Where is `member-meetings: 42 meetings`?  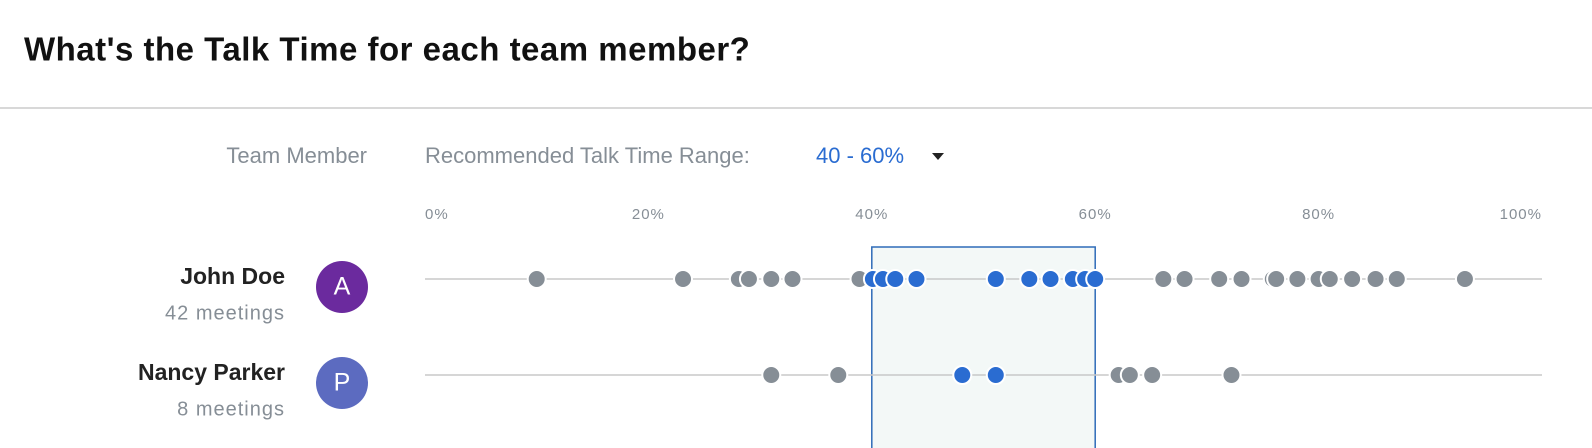 member-meetings: 42 meetings is located at coordinates (225, 313).